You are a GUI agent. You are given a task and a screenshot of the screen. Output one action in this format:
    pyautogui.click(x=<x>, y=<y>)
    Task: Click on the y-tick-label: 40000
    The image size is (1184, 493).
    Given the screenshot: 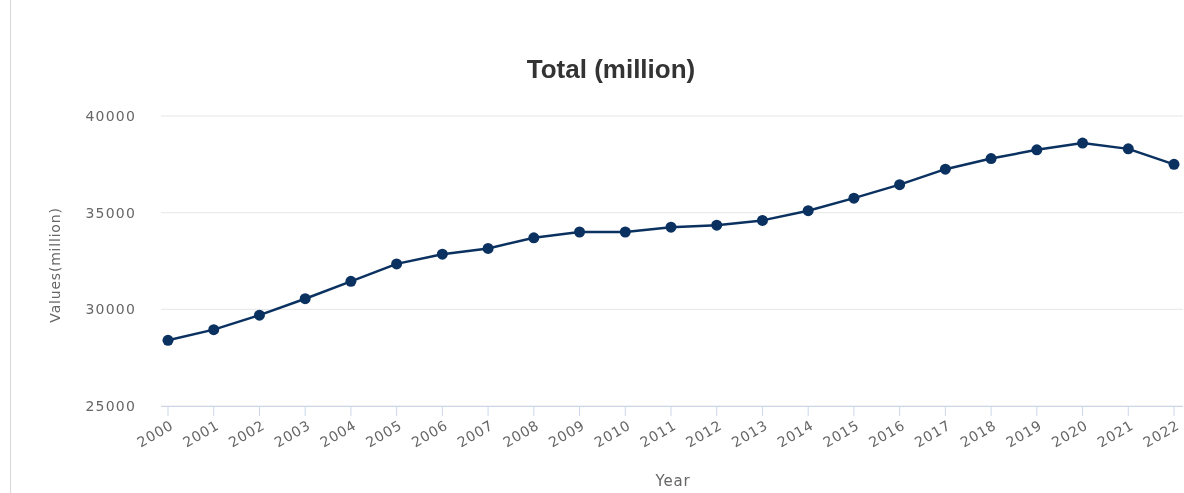 What is the action you would take?
    pyautogui.click(x=110, y=115)
    